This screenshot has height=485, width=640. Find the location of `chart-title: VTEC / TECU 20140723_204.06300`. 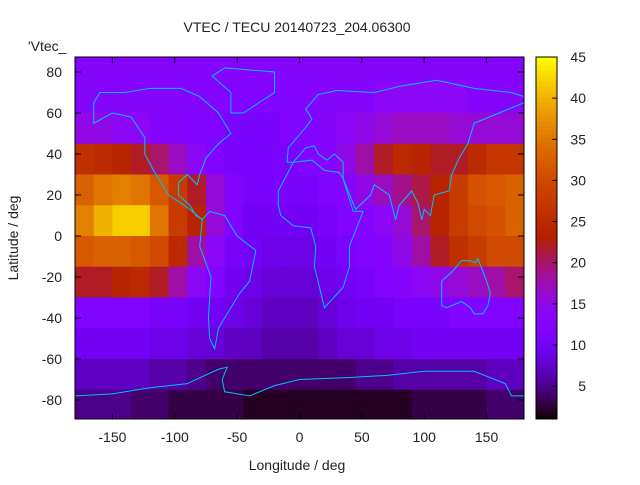

chart-title: VTEC / TECU 20140723_204.06300 is located at coordinates (296, 27).